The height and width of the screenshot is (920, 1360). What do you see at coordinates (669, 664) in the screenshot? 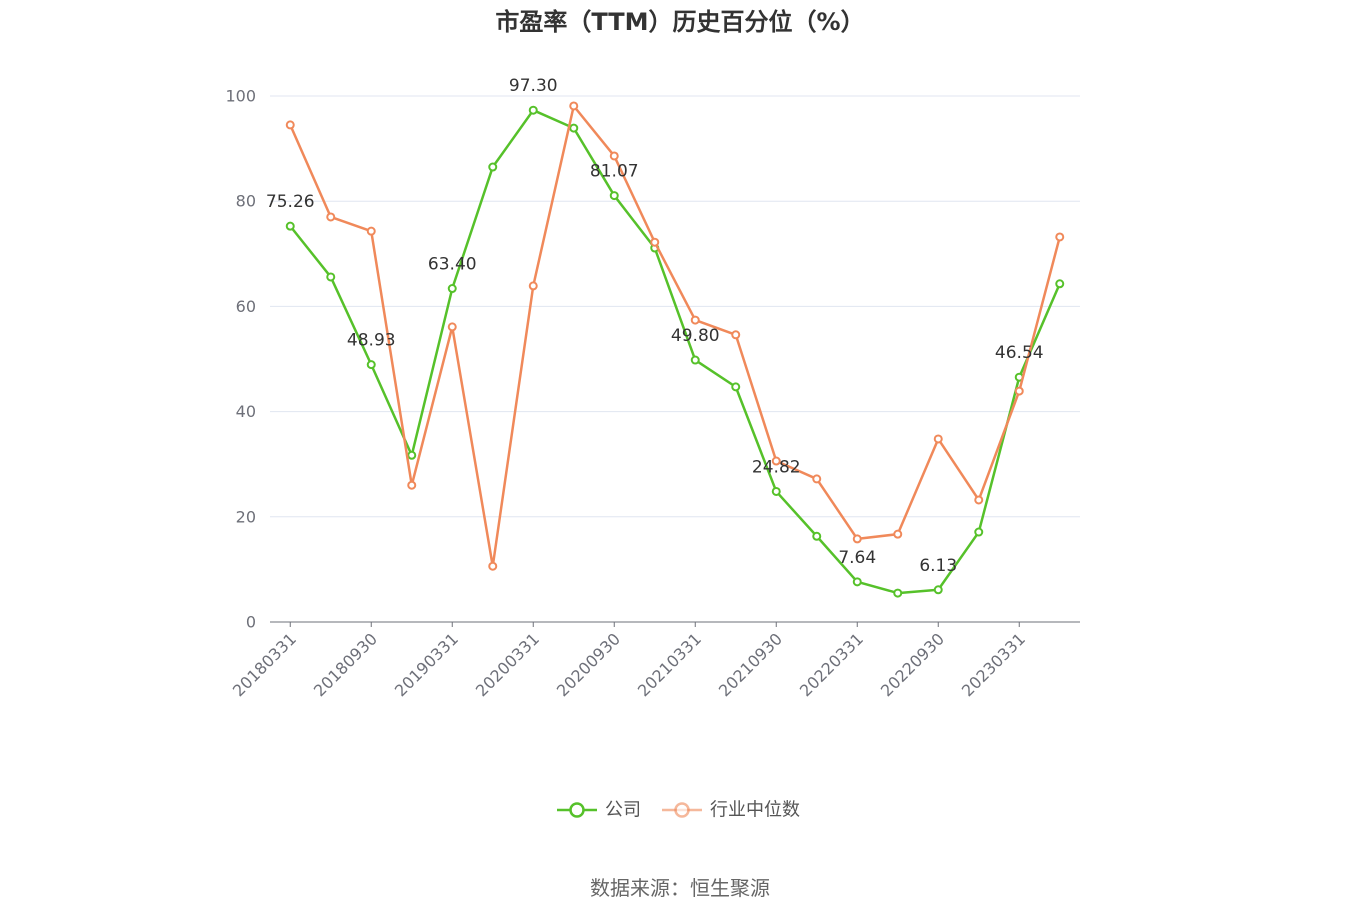
I see `x-tick-label: 20210331` at bounding box center [669, 664].